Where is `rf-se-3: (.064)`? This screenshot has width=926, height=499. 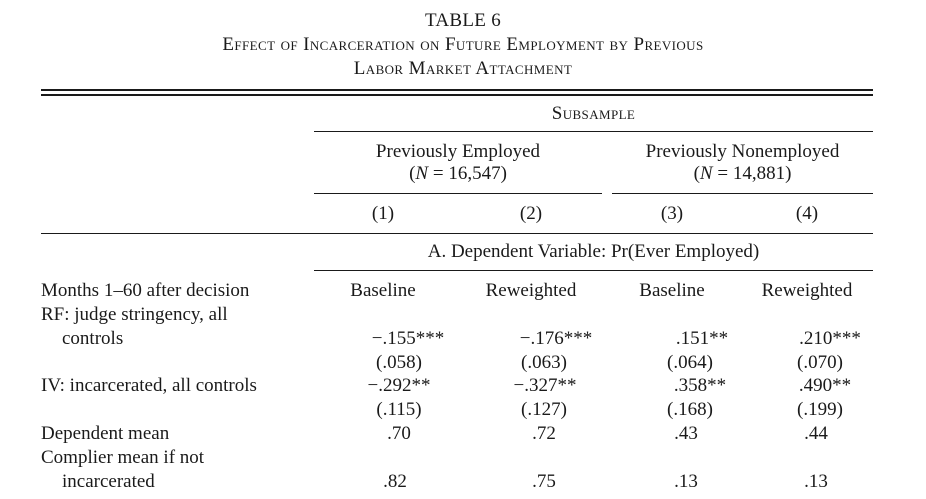 rf-se-3: (.064) is located at coordinates (690, 362).